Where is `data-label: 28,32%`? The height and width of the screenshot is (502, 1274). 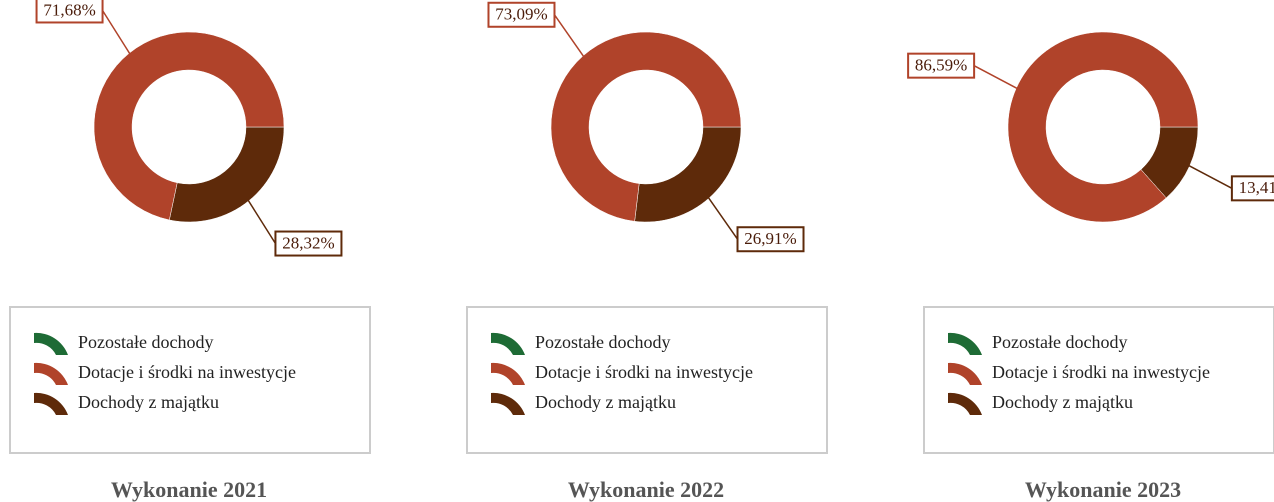 data-label: 28,32% is located at coordinates (308, 242).